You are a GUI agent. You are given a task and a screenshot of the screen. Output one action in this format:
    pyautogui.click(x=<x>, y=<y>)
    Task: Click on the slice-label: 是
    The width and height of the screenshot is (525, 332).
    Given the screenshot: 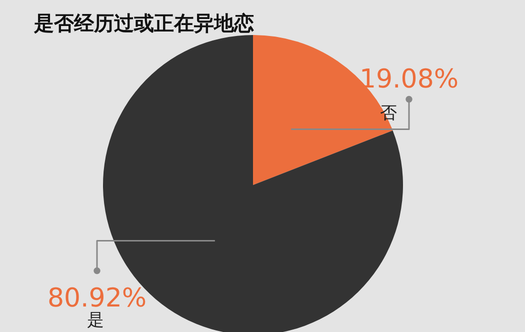 What is the action you would take?
    pyautogui.click(x=95, y=320)
    